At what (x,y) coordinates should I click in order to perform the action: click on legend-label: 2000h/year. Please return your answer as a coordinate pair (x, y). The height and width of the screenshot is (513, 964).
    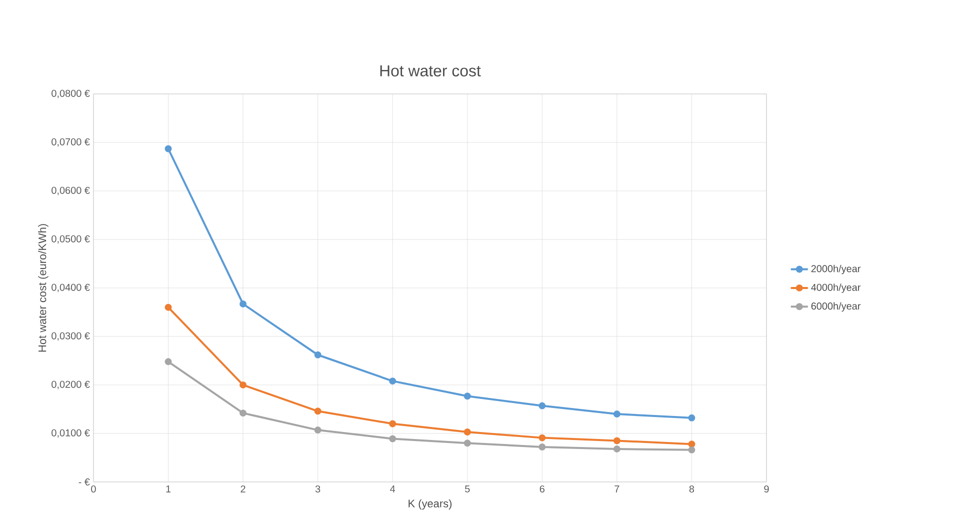
    Looking at the image, I should click on (836, 269).